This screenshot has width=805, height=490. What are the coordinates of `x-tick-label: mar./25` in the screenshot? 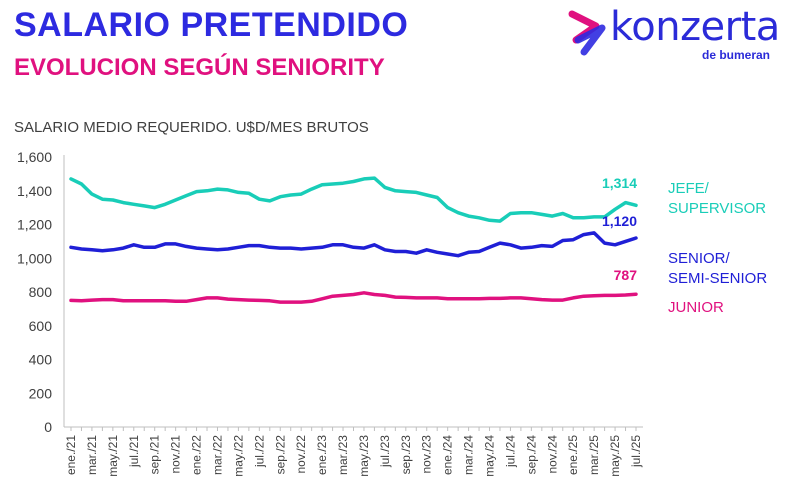 It's located at (594, 455).